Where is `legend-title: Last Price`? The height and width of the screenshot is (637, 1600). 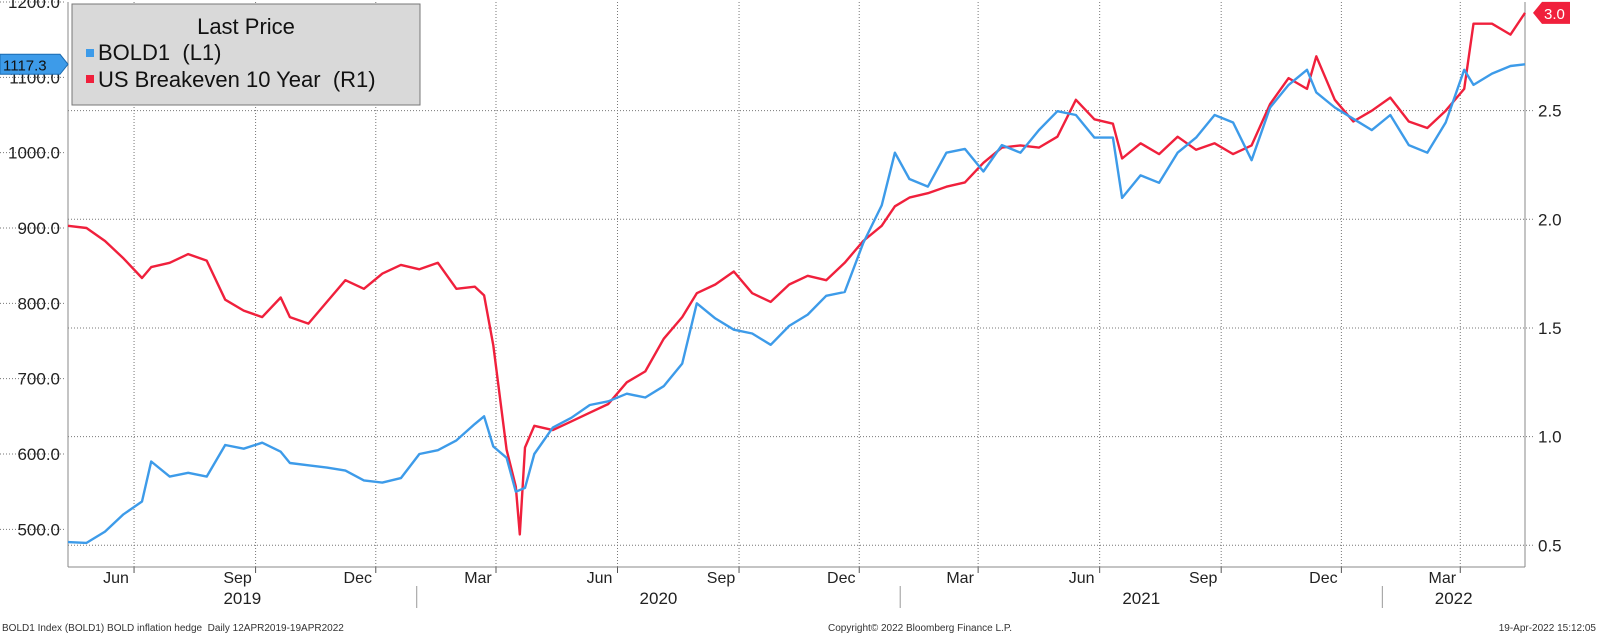 legend-title: Last Price is located at coordinates (246, 26).